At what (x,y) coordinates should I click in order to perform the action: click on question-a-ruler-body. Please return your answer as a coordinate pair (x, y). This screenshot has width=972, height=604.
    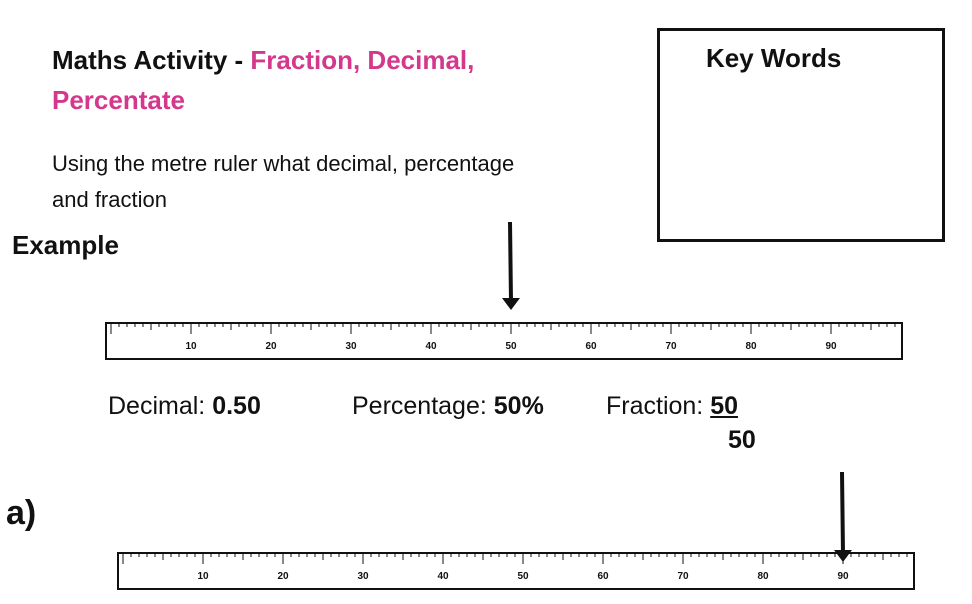
    Looking at the image, I should click on (516, 571).